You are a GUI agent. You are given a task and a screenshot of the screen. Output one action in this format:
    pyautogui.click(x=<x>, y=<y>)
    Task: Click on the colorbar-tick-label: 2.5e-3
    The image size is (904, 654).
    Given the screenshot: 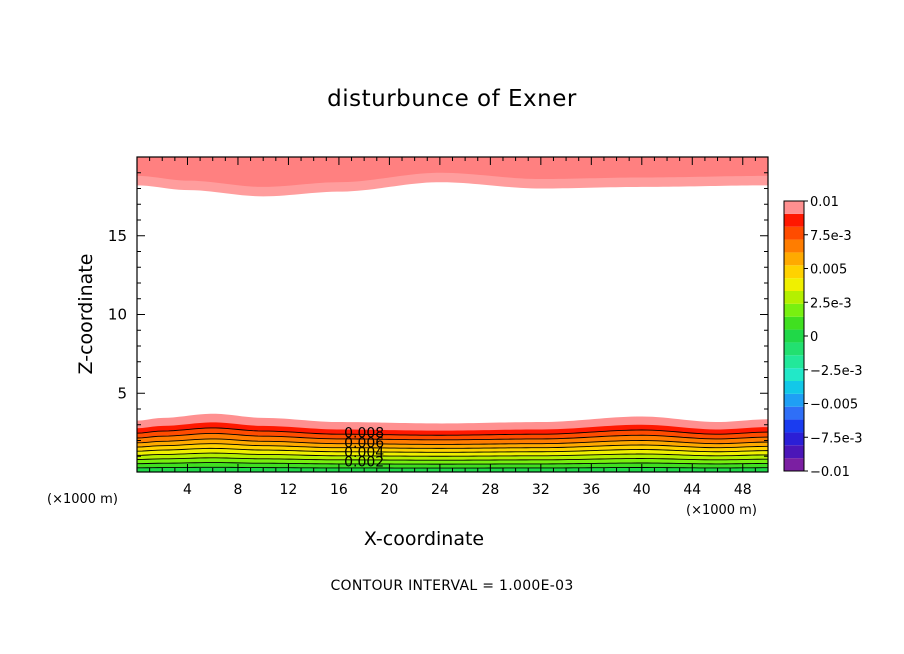 What is the action you would take?
    pyautogui.click(x=831, y=303)
    